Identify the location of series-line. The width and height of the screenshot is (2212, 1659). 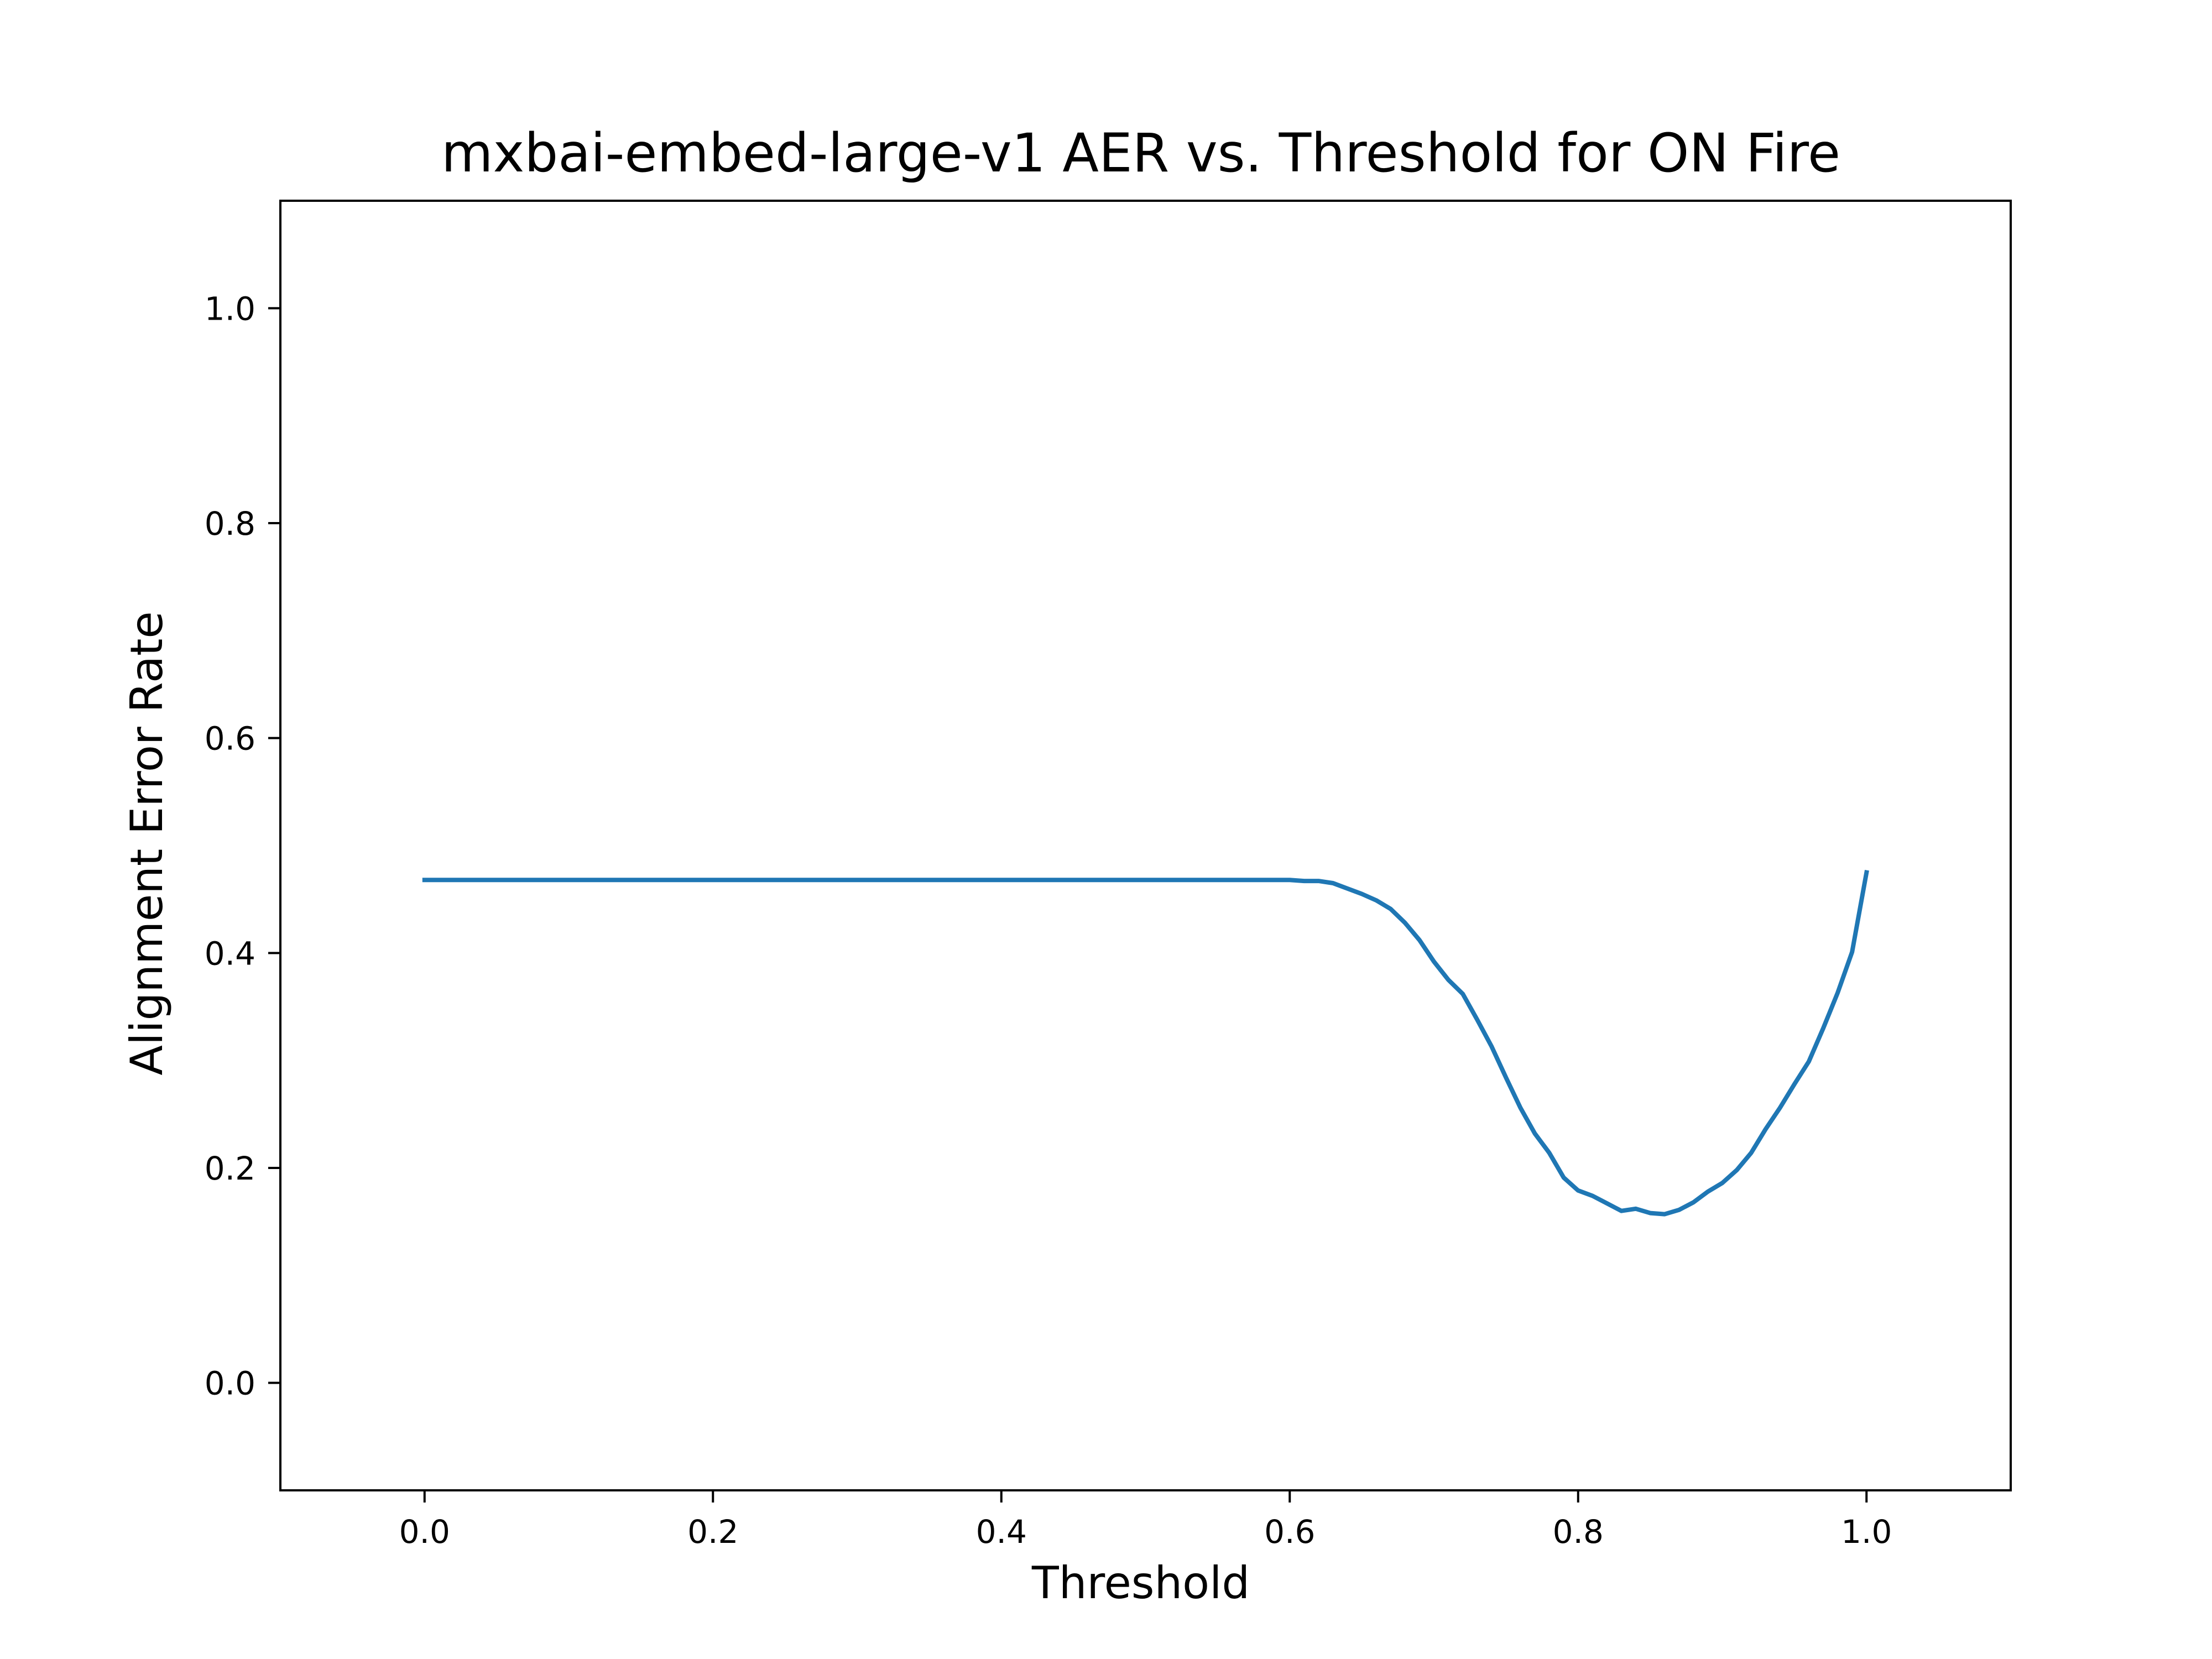
(1146, 1043).